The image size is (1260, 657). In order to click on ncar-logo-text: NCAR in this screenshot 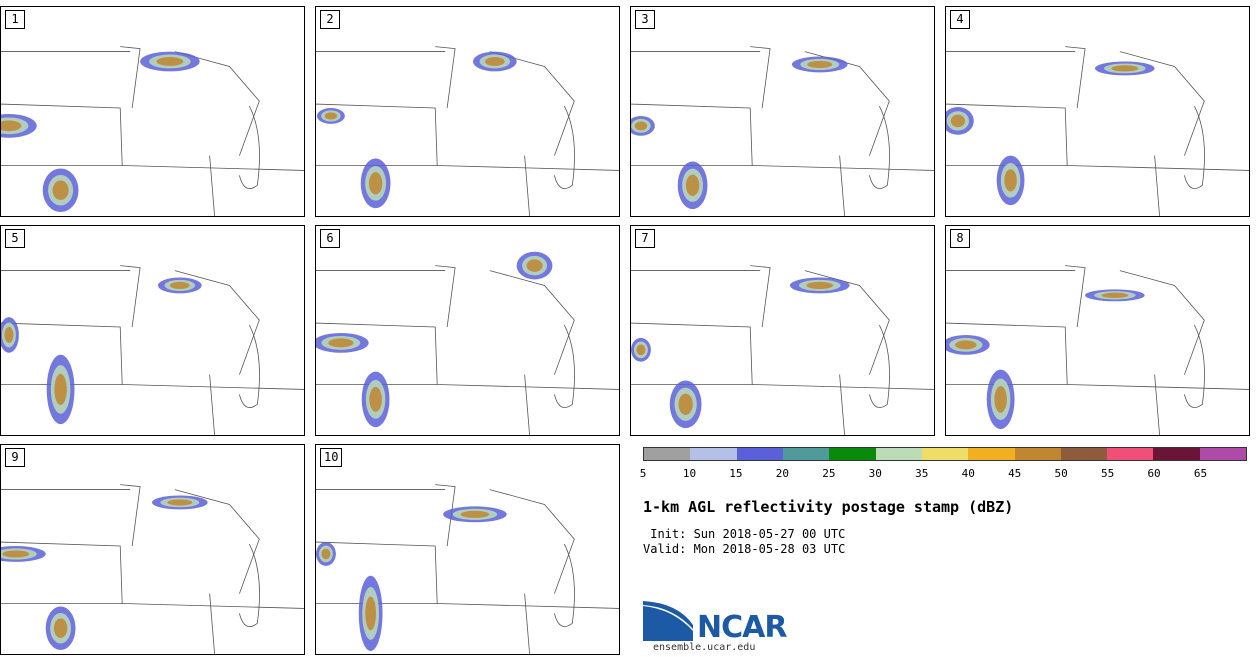, I will do `click(742, 627)`.